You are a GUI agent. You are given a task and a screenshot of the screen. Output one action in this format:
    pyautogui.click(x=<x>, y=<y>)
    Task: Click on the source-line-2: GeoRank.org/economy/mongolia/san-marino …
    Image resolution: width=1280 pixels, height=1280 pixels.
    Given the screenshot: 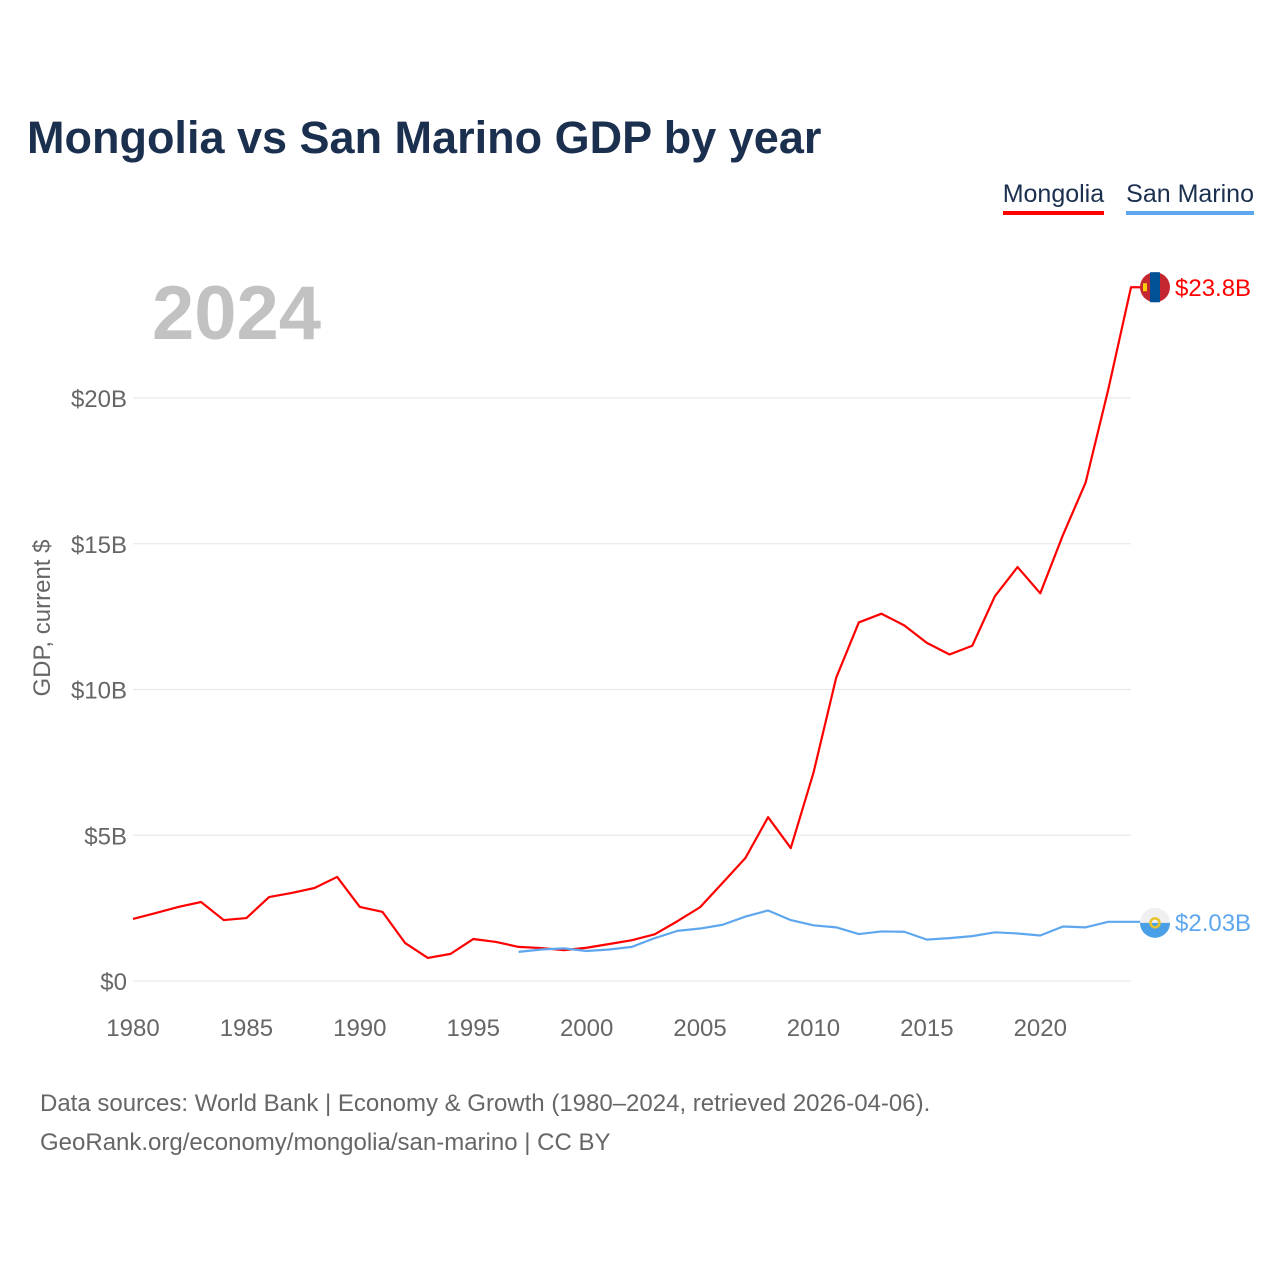 What is the action you would take?
    pyautogui.click(x=325, y=1142)
    